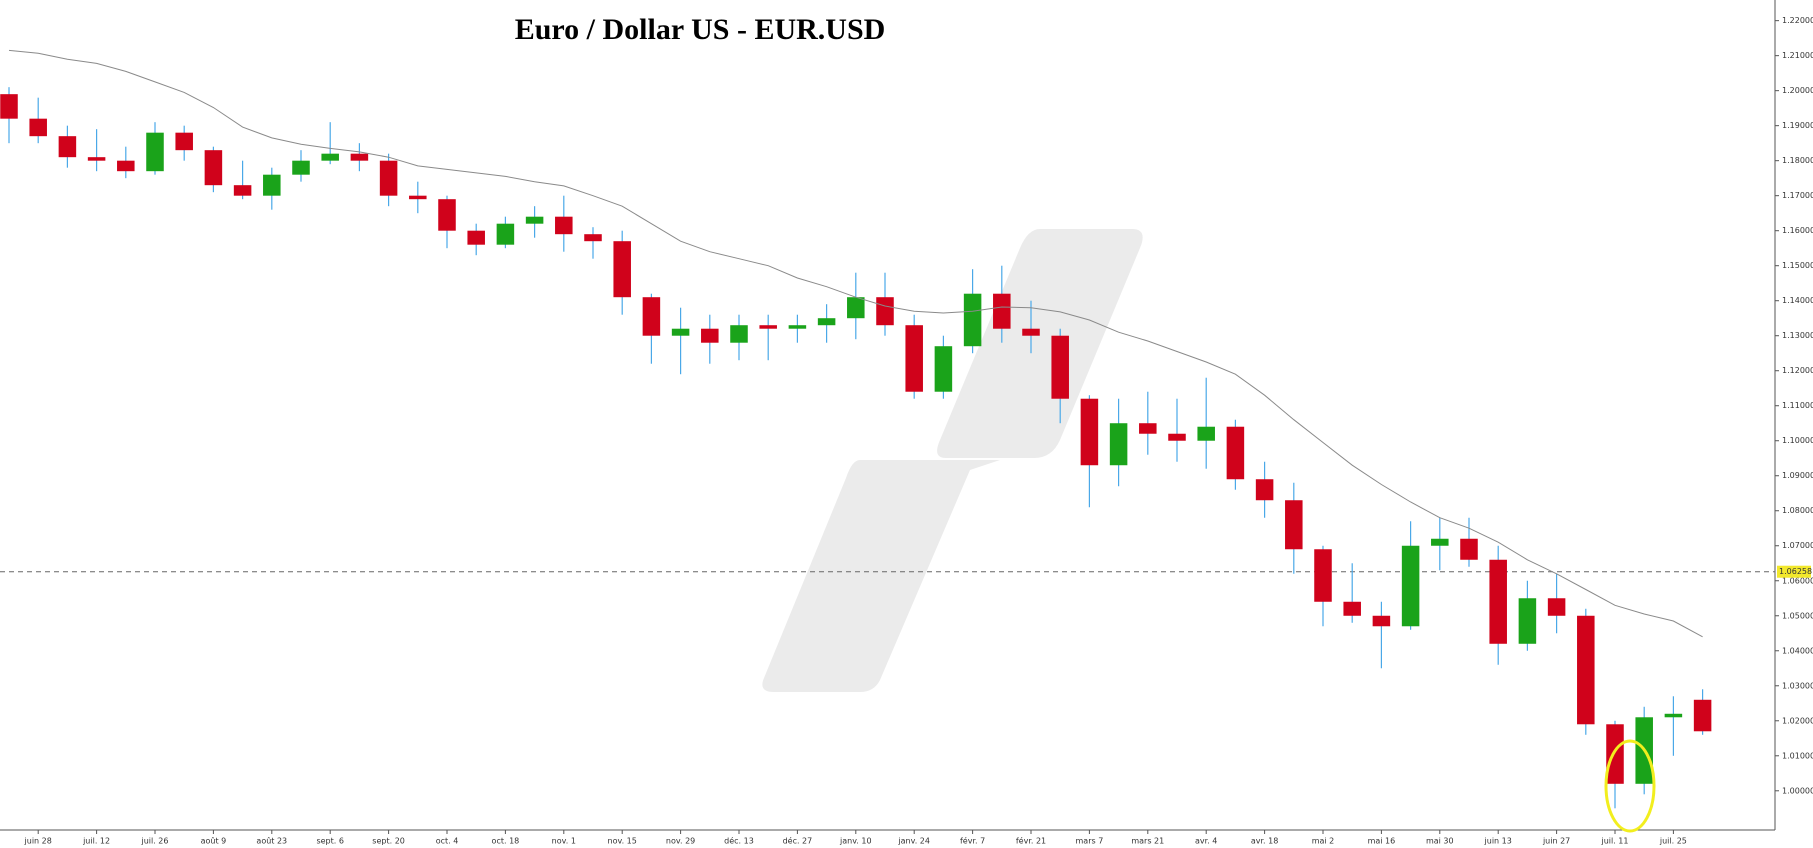 This screenshot has height=848, width=1813. What do you see at coordinates (154, 841) in the screenshot?
I see `x-tick-label: juil. 26` at bounding box center [154, 841].